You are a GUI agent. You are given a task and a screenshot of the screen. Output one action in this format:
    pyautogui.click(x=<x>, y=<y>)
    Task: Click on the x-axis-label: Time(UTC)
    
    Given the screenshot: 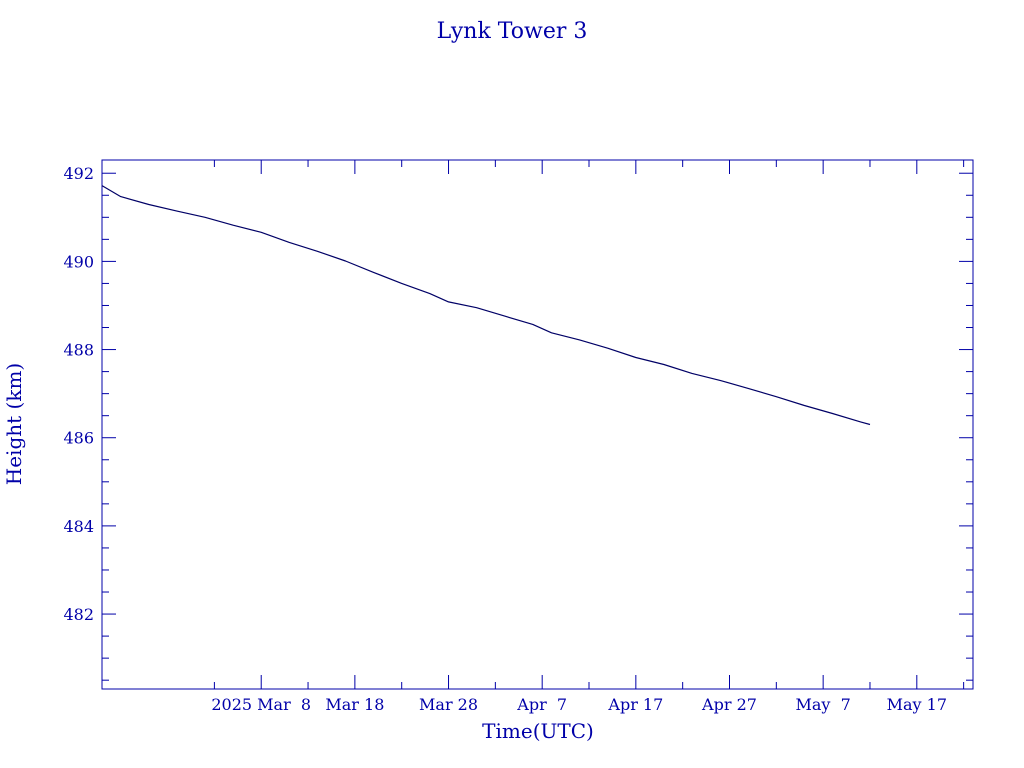 What is the action you would take?
    pyautogui.click(x=538, y=731)
    